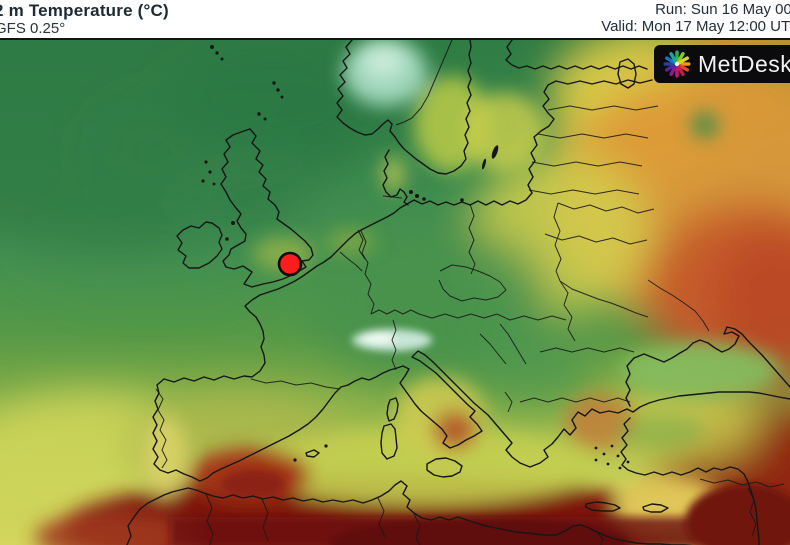 The height and width of the screenshot is (545, 790). I want to click on coast-denmark, so click(395, 177).